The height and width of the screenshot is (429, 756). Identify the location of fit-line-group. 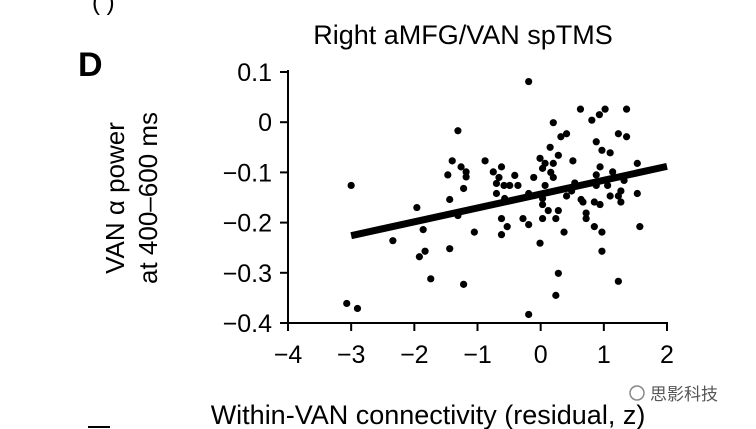
(509, 201).